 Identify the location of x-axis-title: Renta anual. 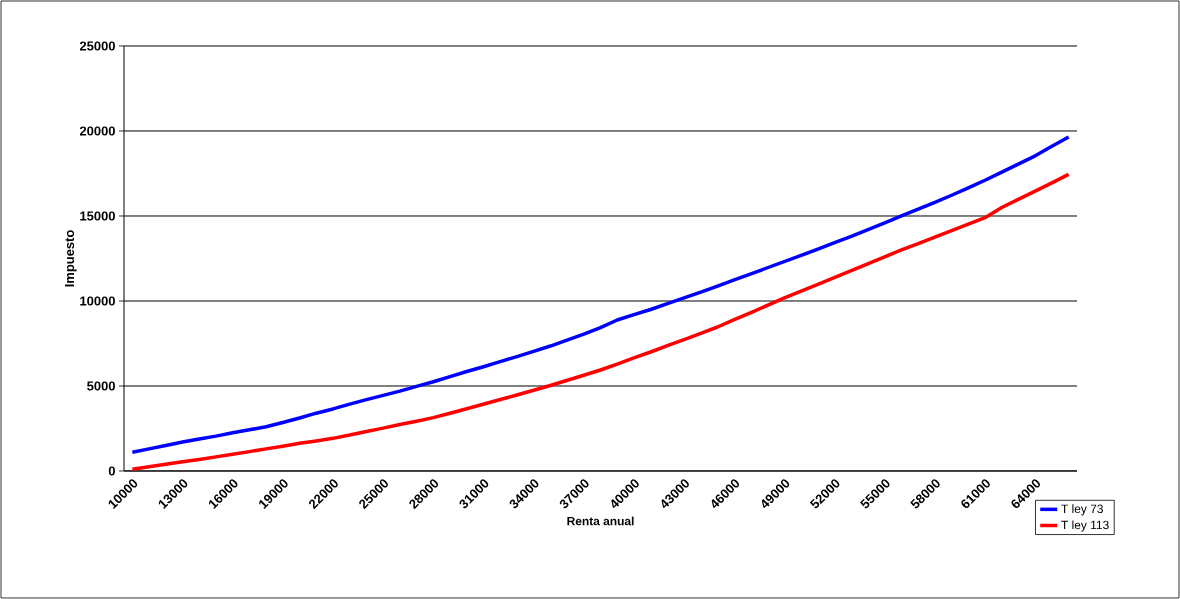
(600, 521).